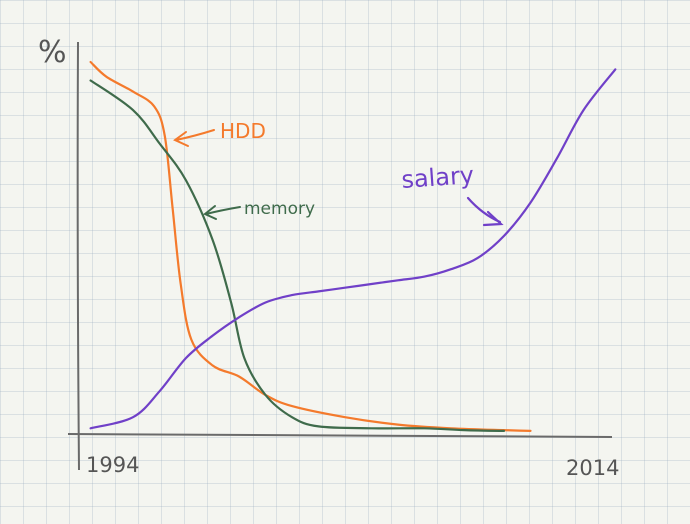  I want to click on annotation-label-memory: memory, so click(279, 209).